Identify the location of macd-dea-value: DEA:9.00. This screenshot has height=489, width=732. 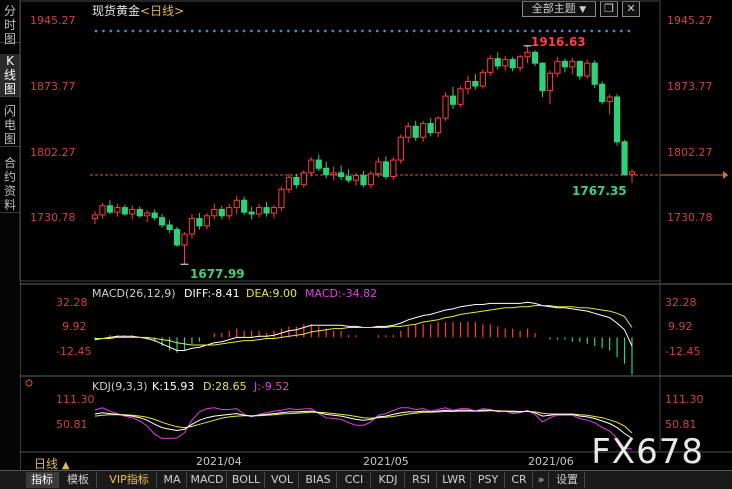
(271, 293).